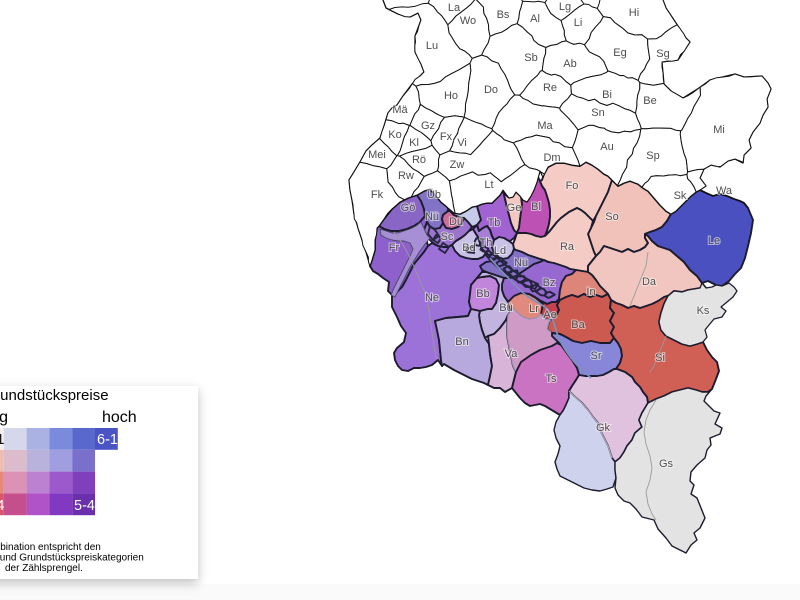 The height and width of the screenshot is (600, 800). I want to click on svg-text: Do, so click(491, 90).